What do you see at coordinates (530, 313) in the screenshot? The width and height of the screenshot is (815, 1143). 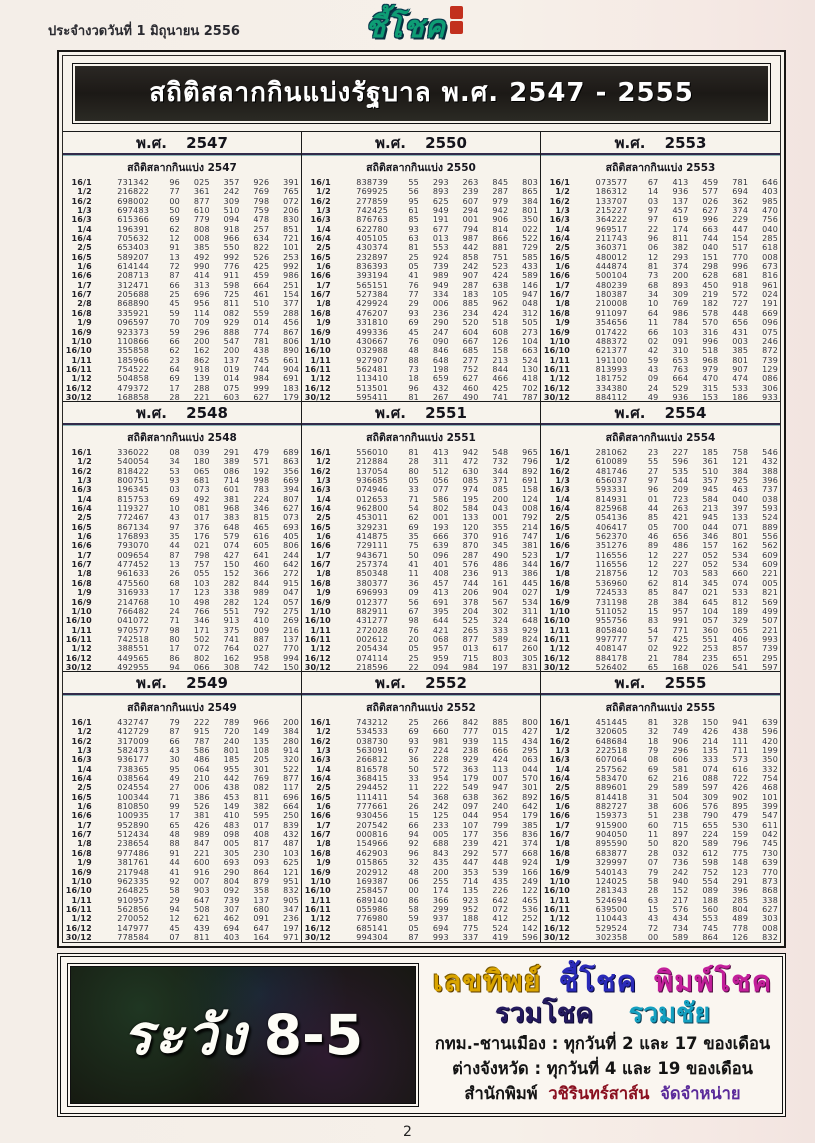 I see `three-digit-4: 312` at bounding box center [530, 313].